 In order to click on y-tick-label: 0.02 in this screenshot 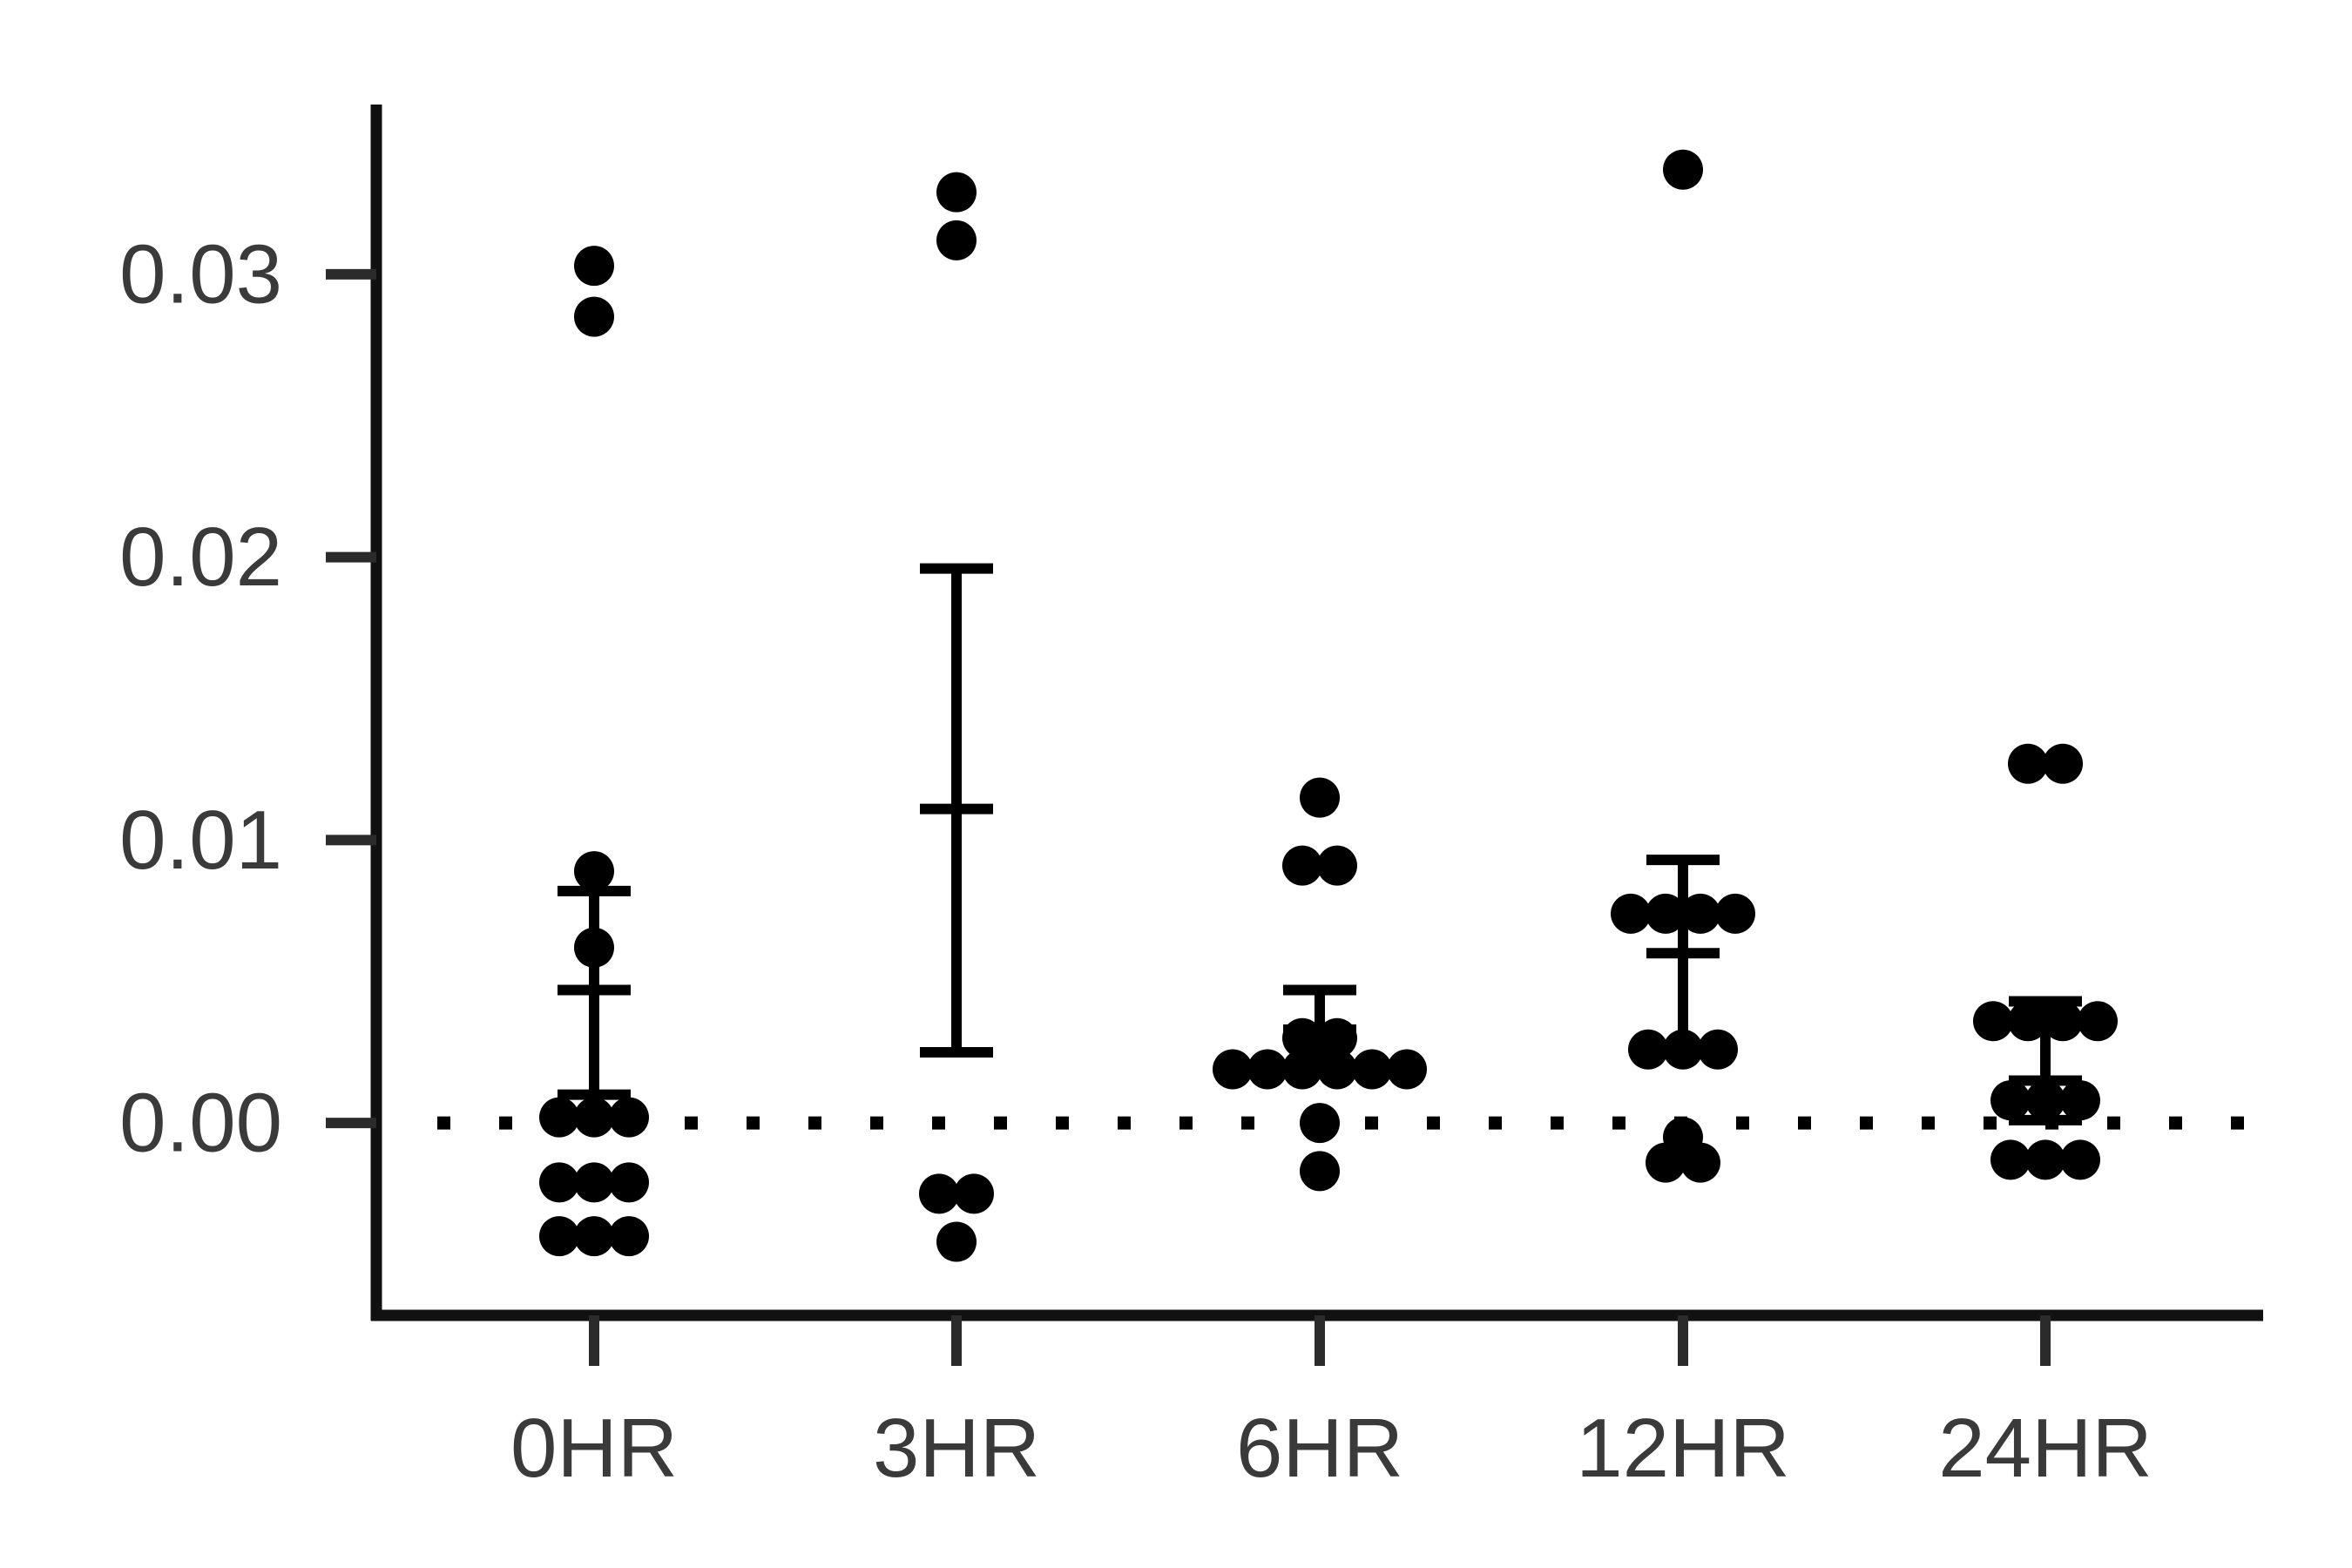, I will do `click(200, 557)`.